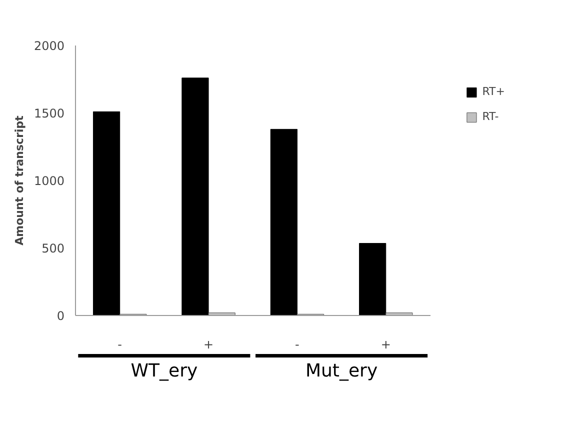 Image resolution: width=585 pixels, height=421 pixels. What do you see at coordinates (49, 181) in the screenshot?
I see `y-tick-label: 1000` at bounding box center [49, 181].